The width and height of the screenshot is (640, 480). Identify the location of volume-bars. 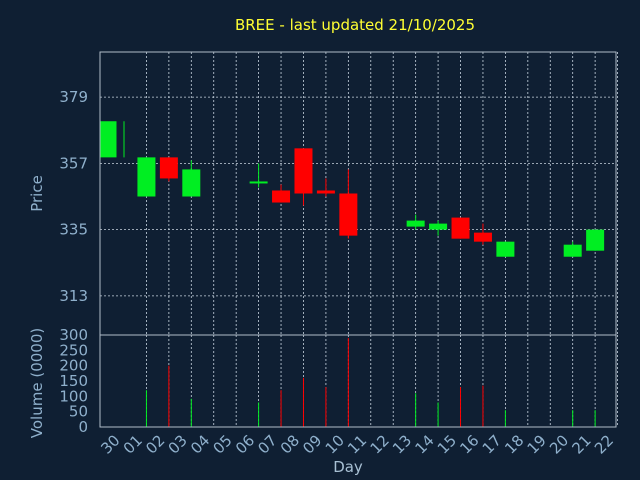
(370, 382).